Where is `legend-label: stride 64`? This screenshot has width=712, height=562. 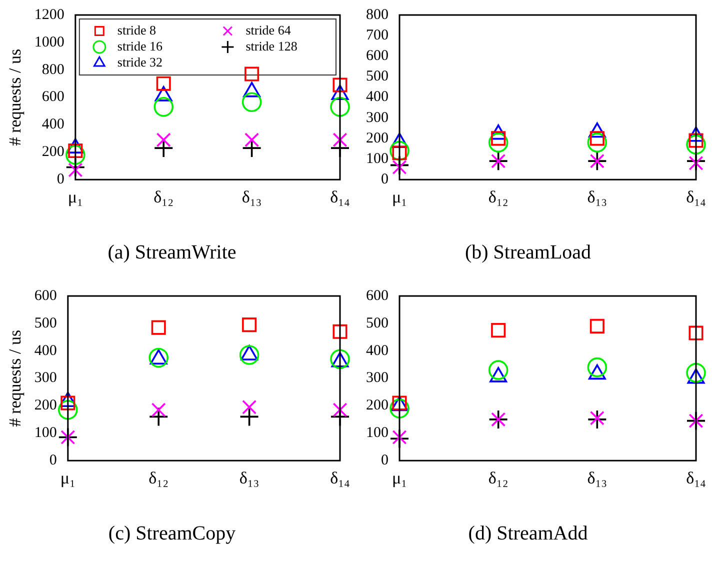
legend-label: stride 64 is located at coordinates (269, 30).